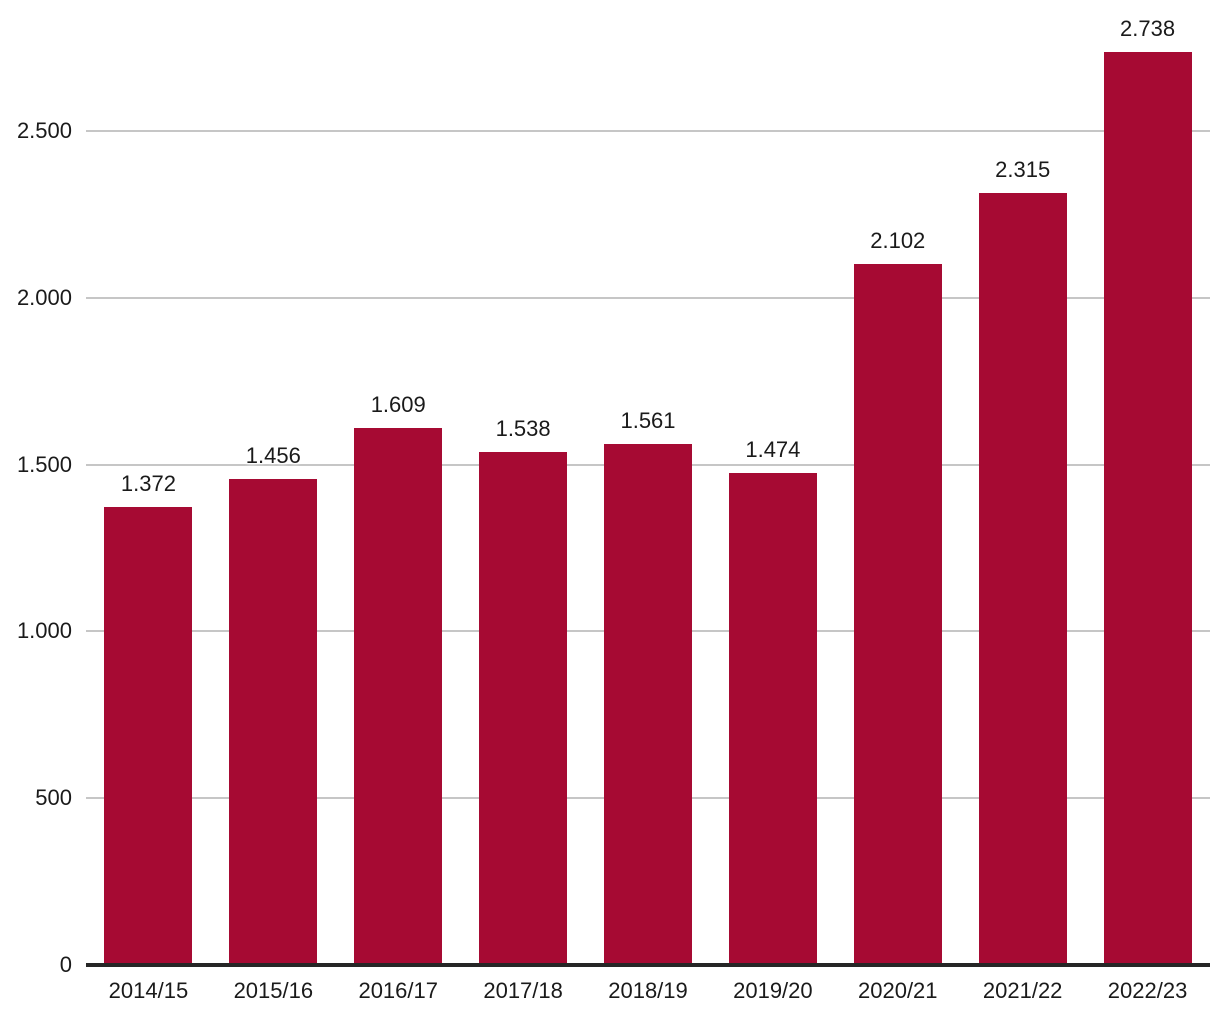 This screenshot has width=1220, height=1020. What do you see at coordinates (648, 421) in the screenshot?
I see `bar-value-label: 1.561` at bounding box center [648, 421].